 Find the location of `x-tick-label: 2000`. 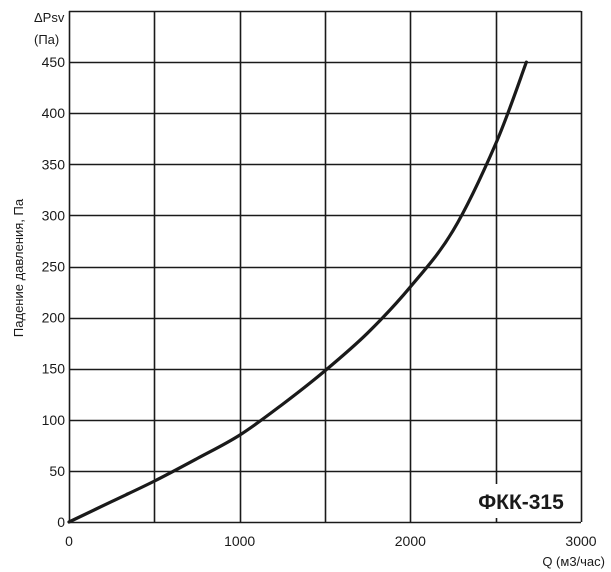

x-tick-label: 2000 is located at coordinates (410, 541).